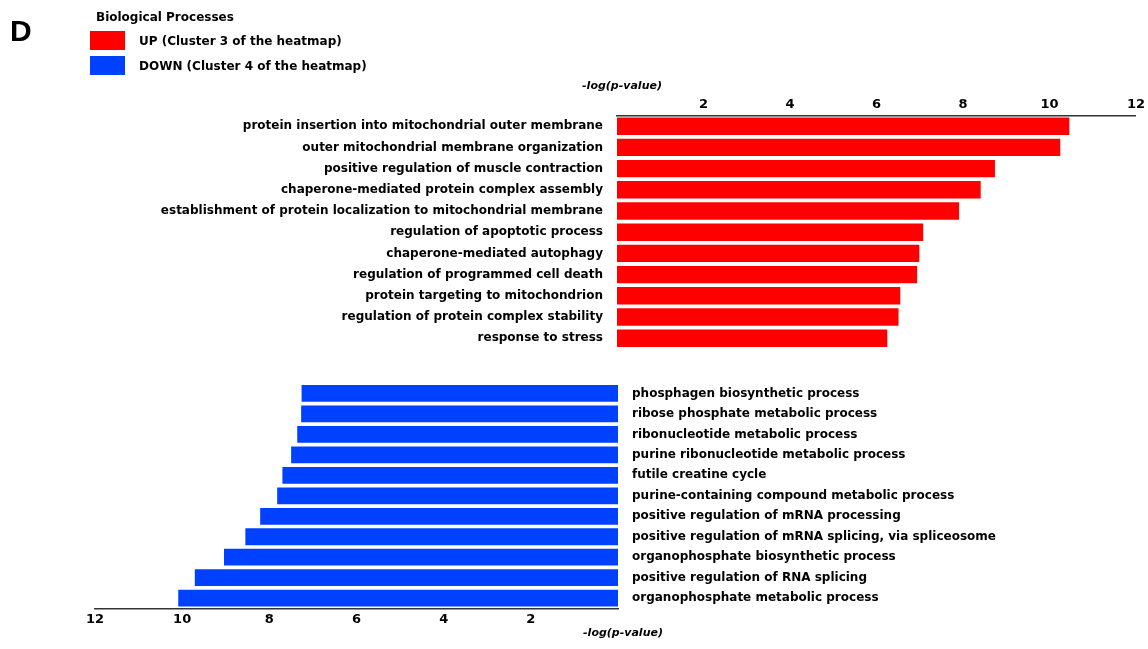 This screenshot has width=1148, height=649. What do you see at coordinates (442, 188) in the screenshot?
I see `y-tick-label: chaperone-mediated protein complex assembly` at bounding box center [442, 188].